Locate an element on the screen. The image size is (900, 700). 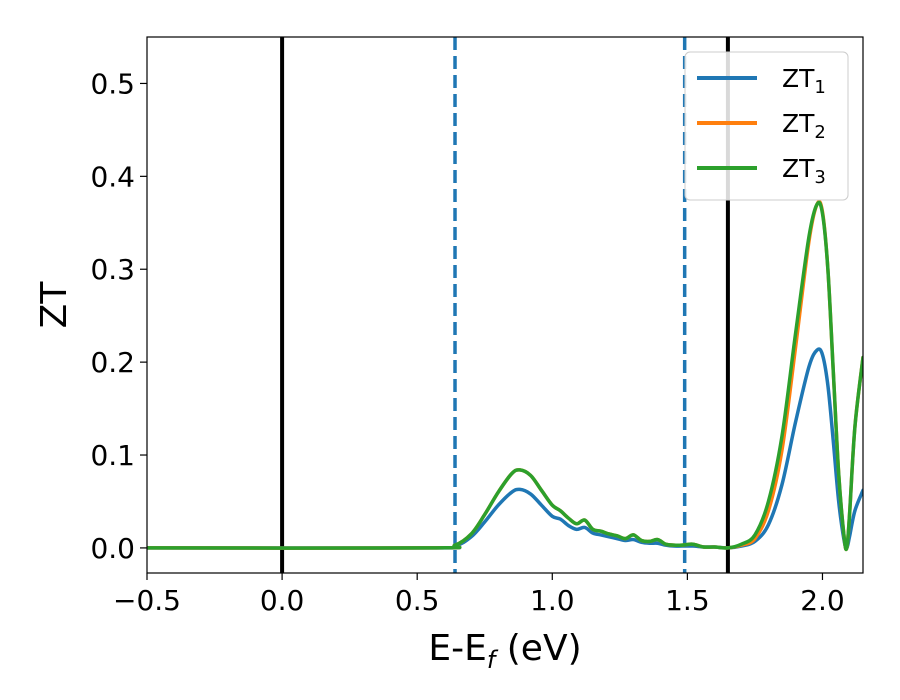
x-tick-label: 0.5 is located at coordinates (417, 600).